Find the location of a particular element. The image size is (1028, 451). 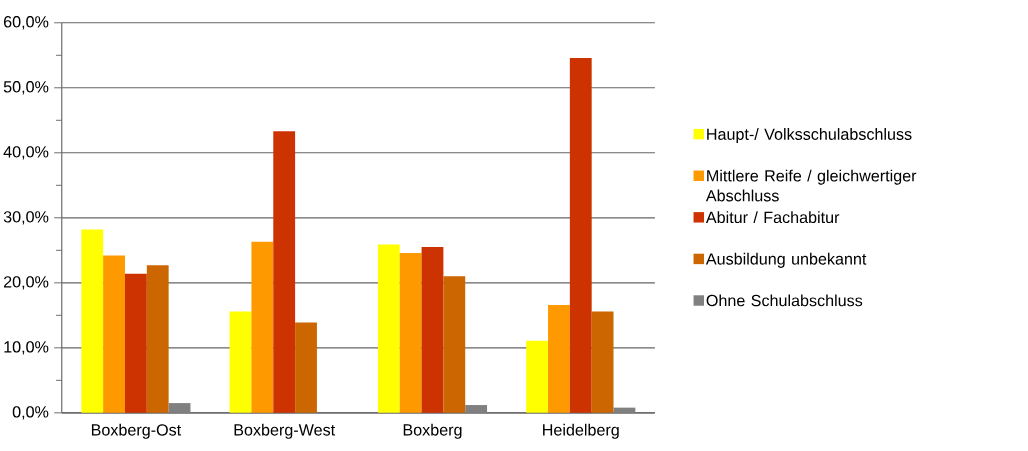

legend-label: Haupt-/ Volksschulabschluss is located at coordinates (809, 136).